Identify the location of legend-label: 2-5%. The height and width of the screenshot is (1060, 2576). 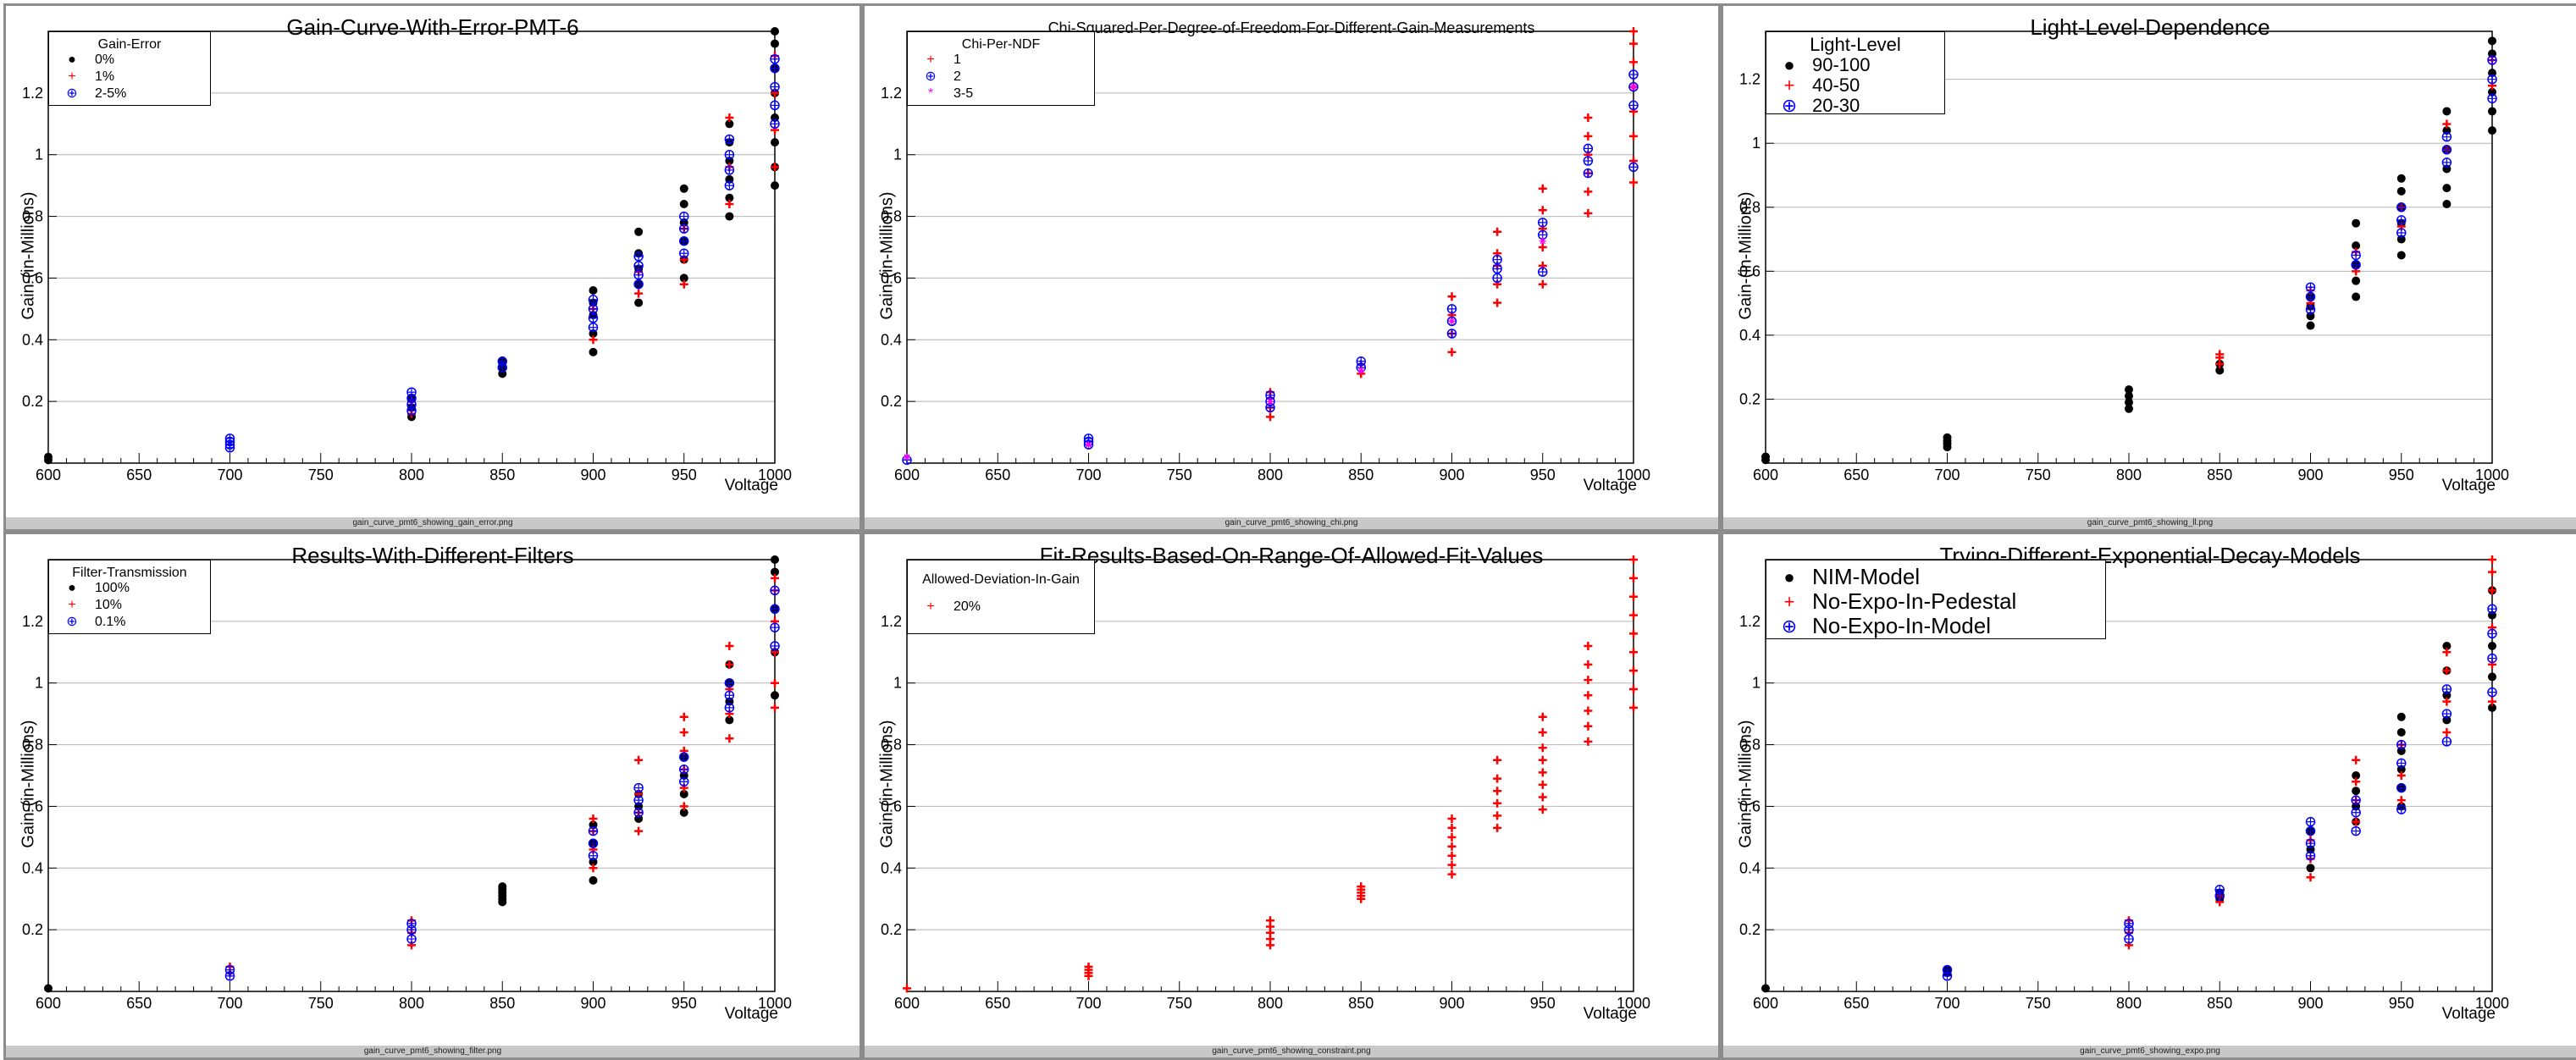
(111, 93).